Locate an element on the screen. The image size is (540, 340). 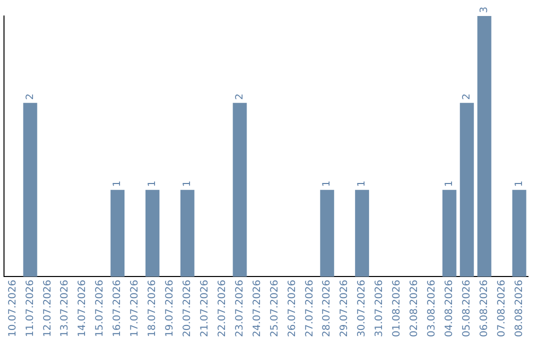
x-tick-label: 04.08.2026 is located at coordinates (449, 309).